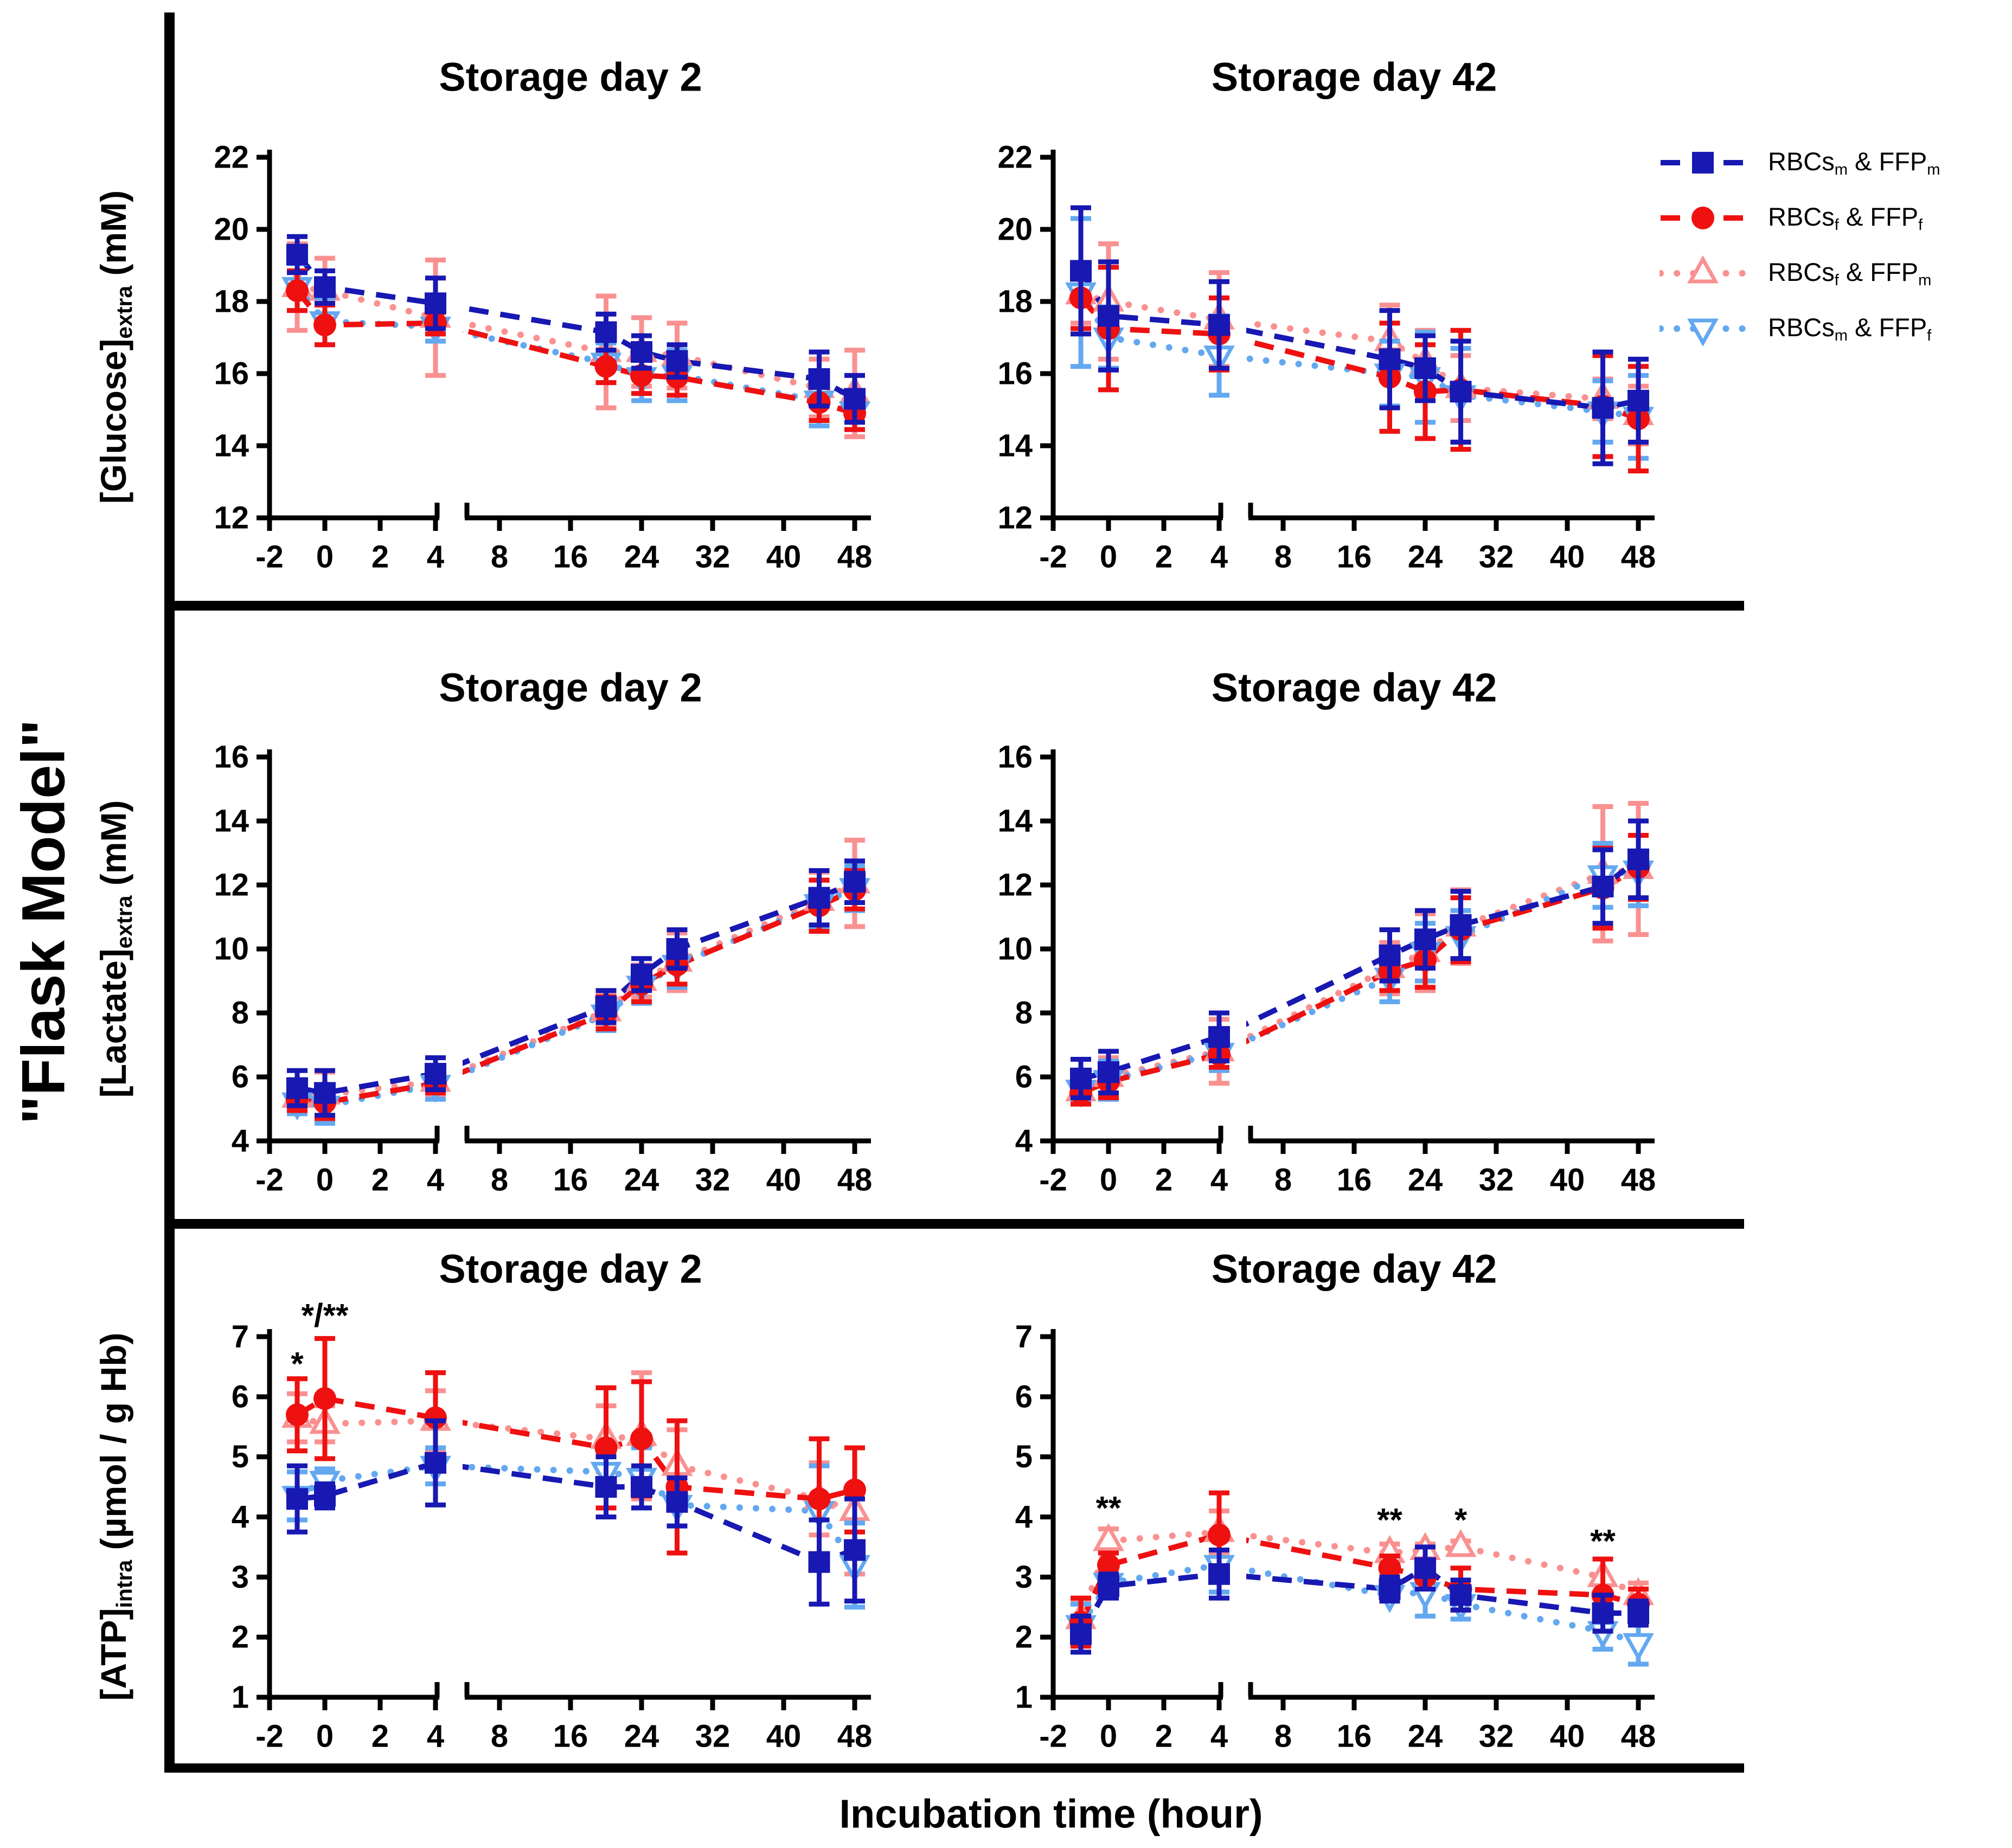 This screenshot has width=2012, height=1848. I want to click on label-text: & FFP, so click(1888, 327).